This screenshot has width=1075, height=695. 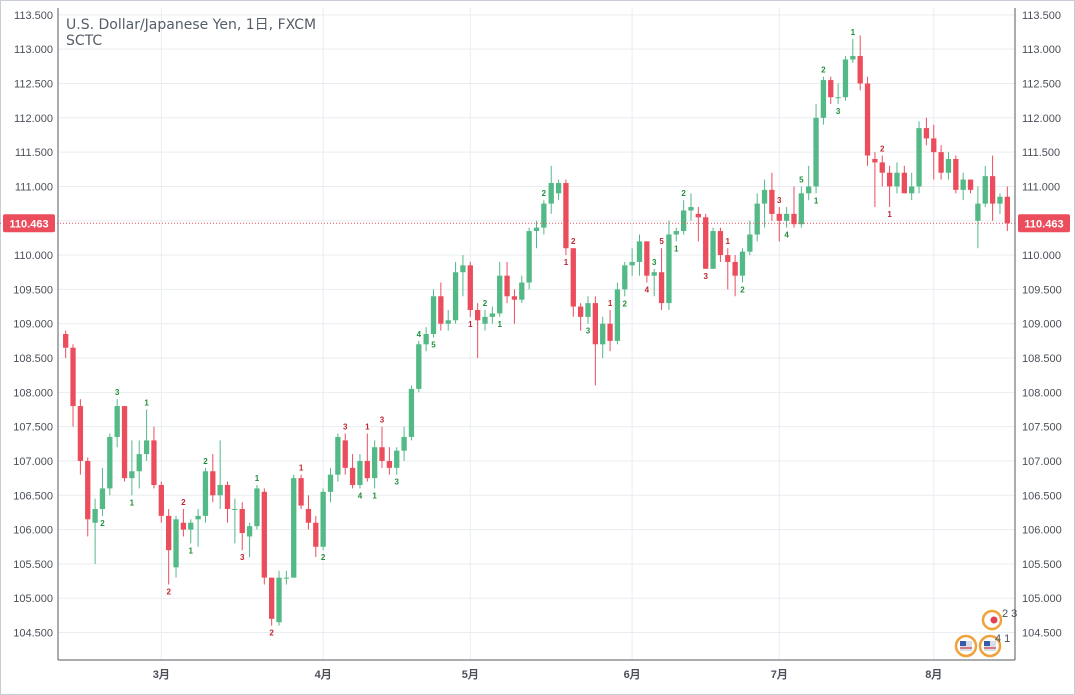 I want to click on y-tick-label-left: 113.000, so click(x=33, y=50).